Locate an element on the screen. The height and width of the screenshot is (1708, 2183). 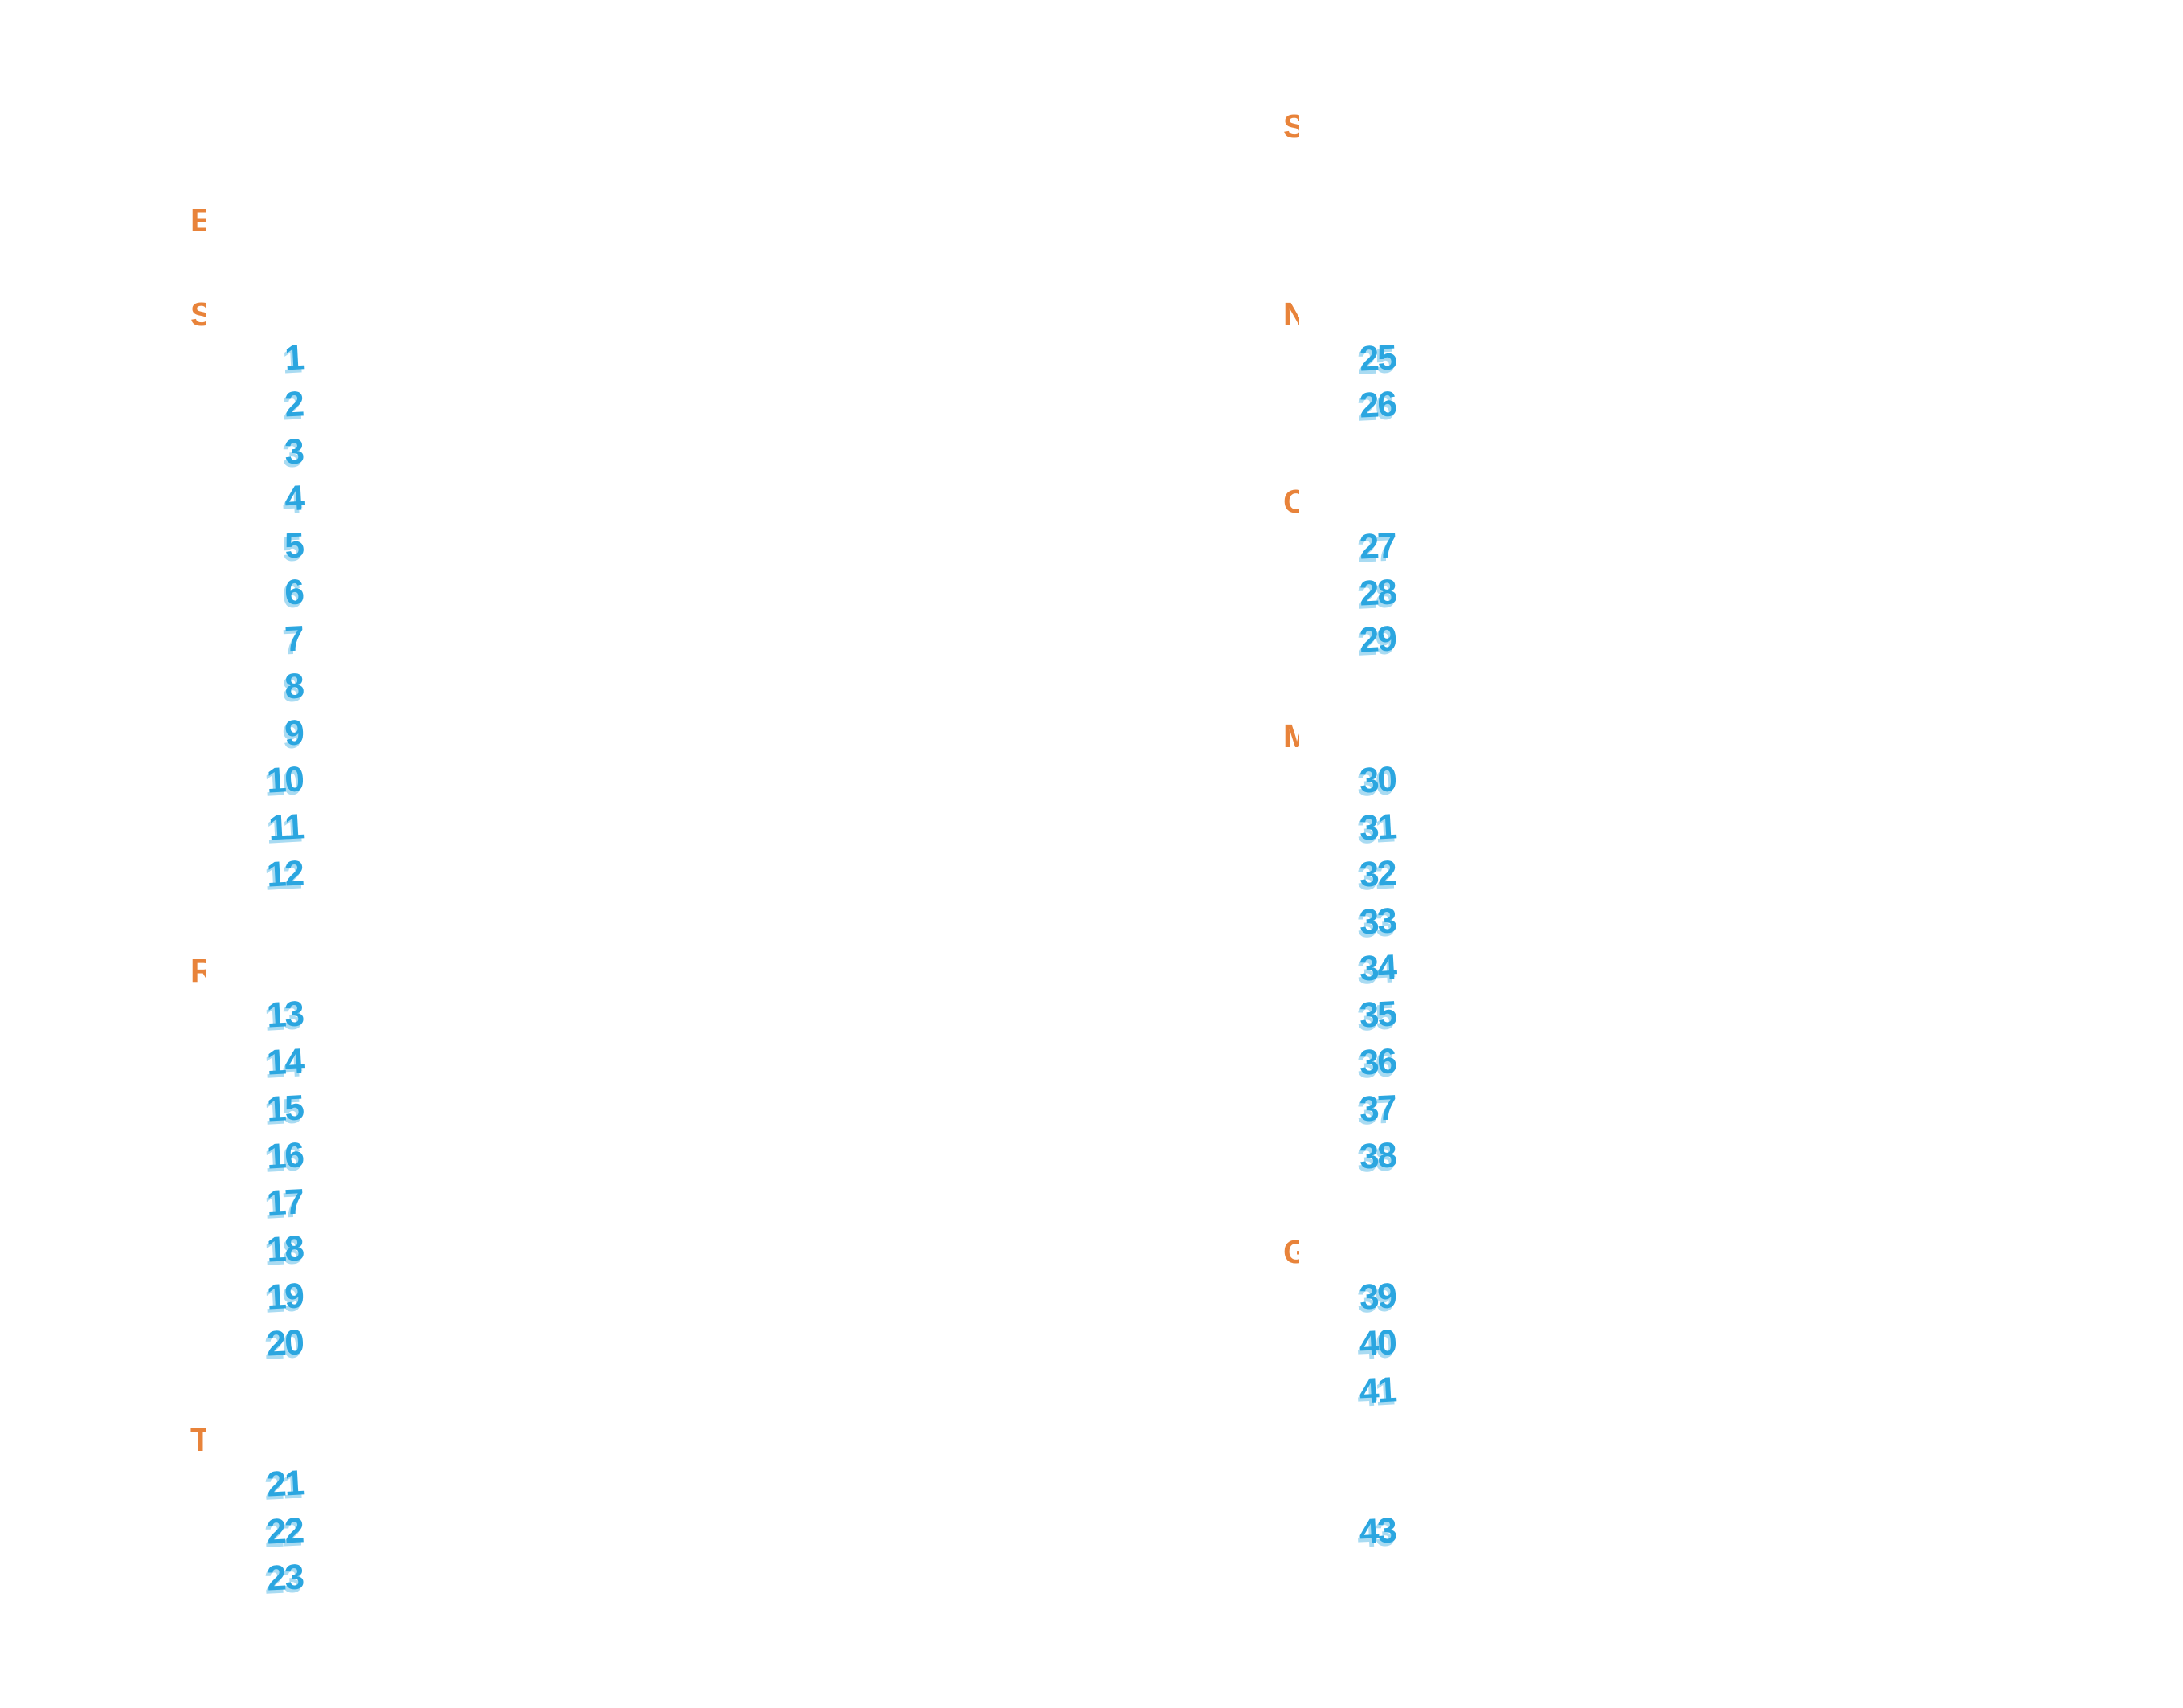
tour-number-badge: 6 is located at coordinates (294, 592).